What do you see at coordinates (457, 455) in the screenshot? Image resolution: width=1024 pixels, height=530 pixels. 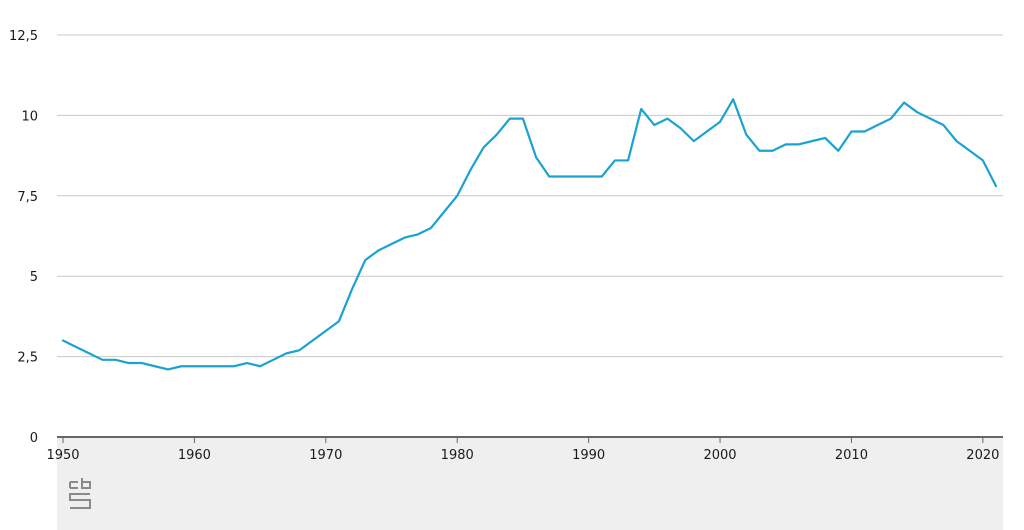 I see `x-tick-label: 1980` at bounding box center [457, 455].